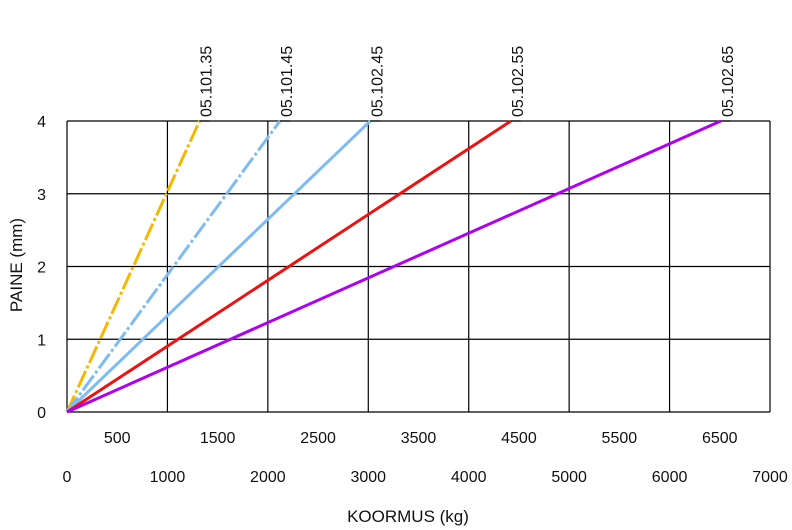  What do you see at coordinates (720, 438) in the screenshot?
I see `x-tick-label-secondary: 6500` at bounding box center [720, 438].